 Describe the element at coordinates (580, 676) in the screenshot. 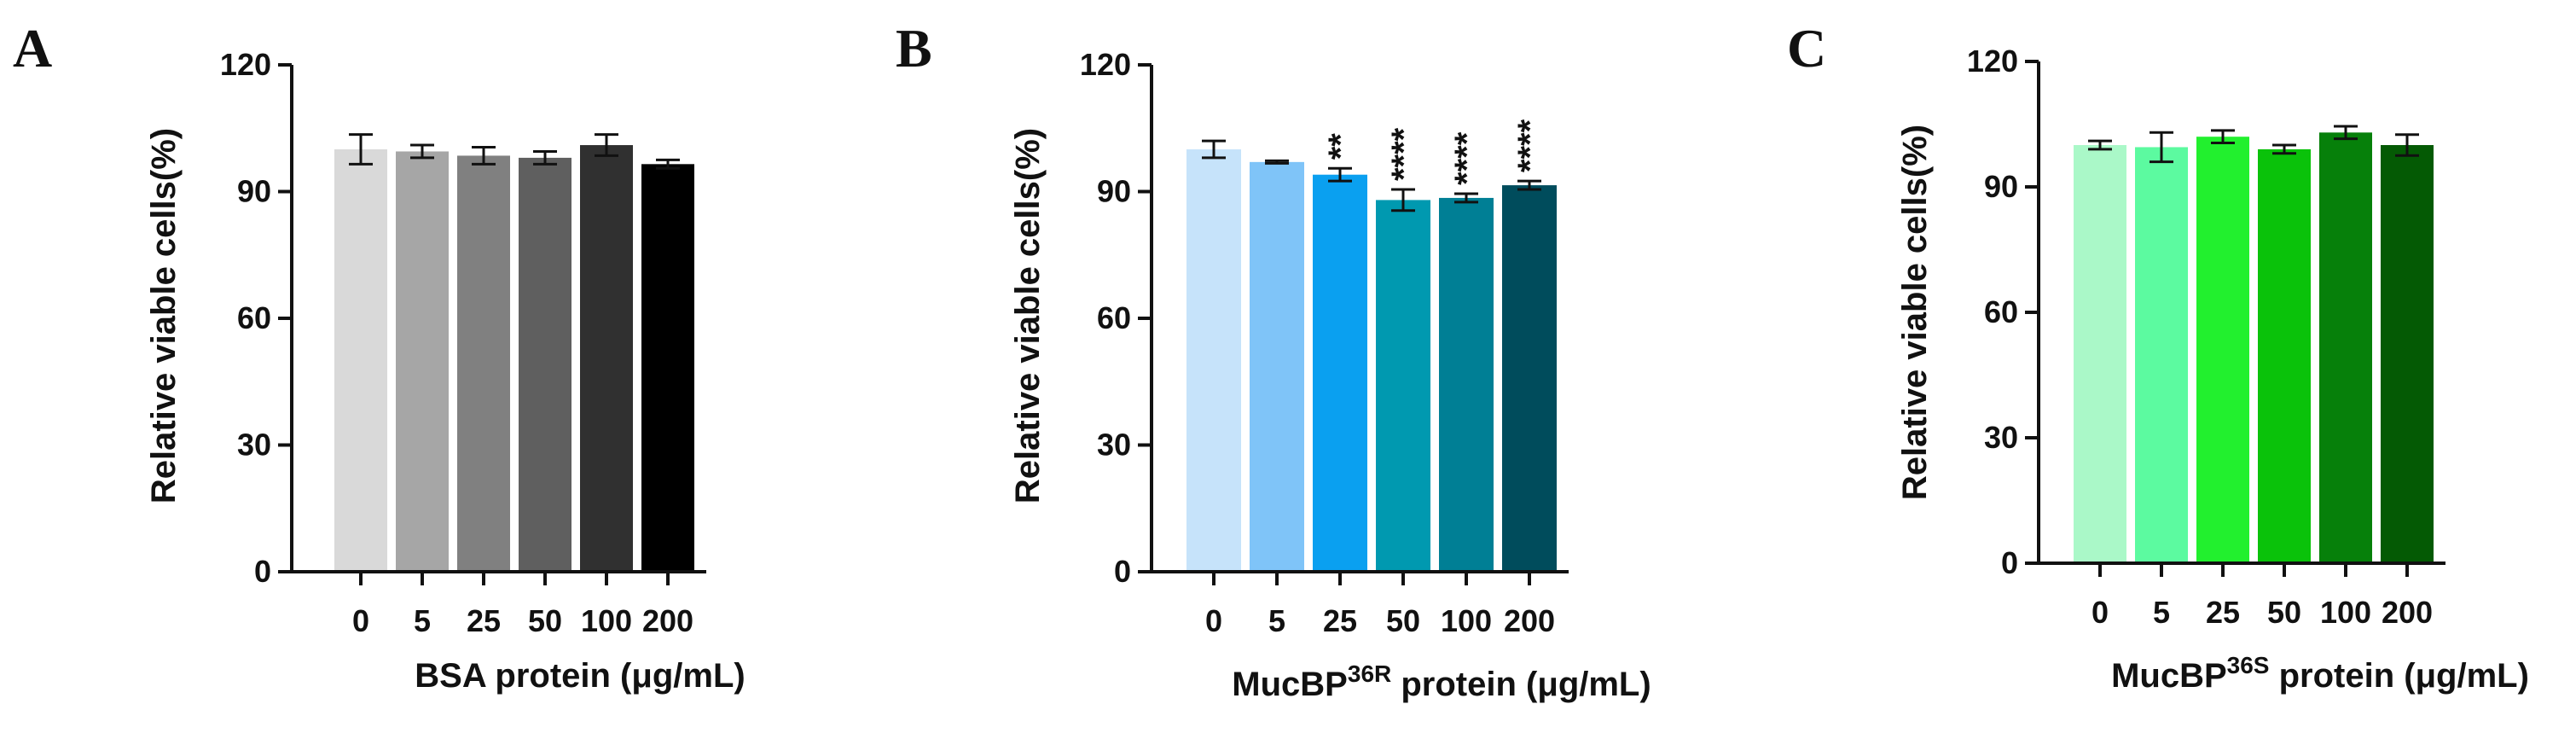

I see `x-axis-title: BSA protein (μg/mL)` at that location.